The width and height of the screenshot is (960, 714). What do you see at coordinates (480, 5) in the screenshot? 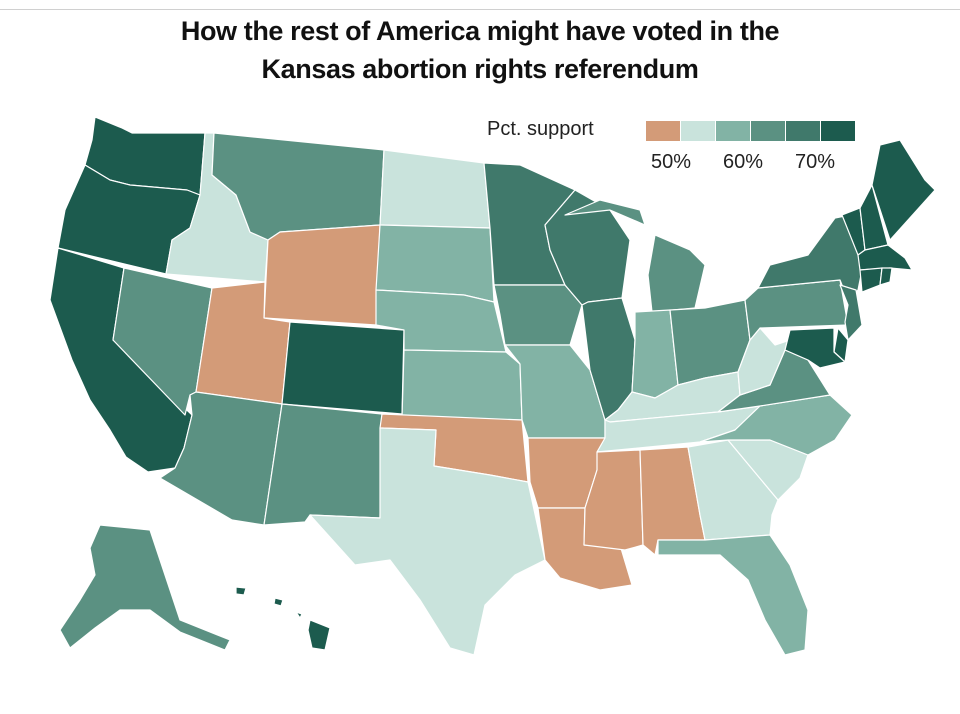
I see `top-rule` at bounding box center [480, 5].